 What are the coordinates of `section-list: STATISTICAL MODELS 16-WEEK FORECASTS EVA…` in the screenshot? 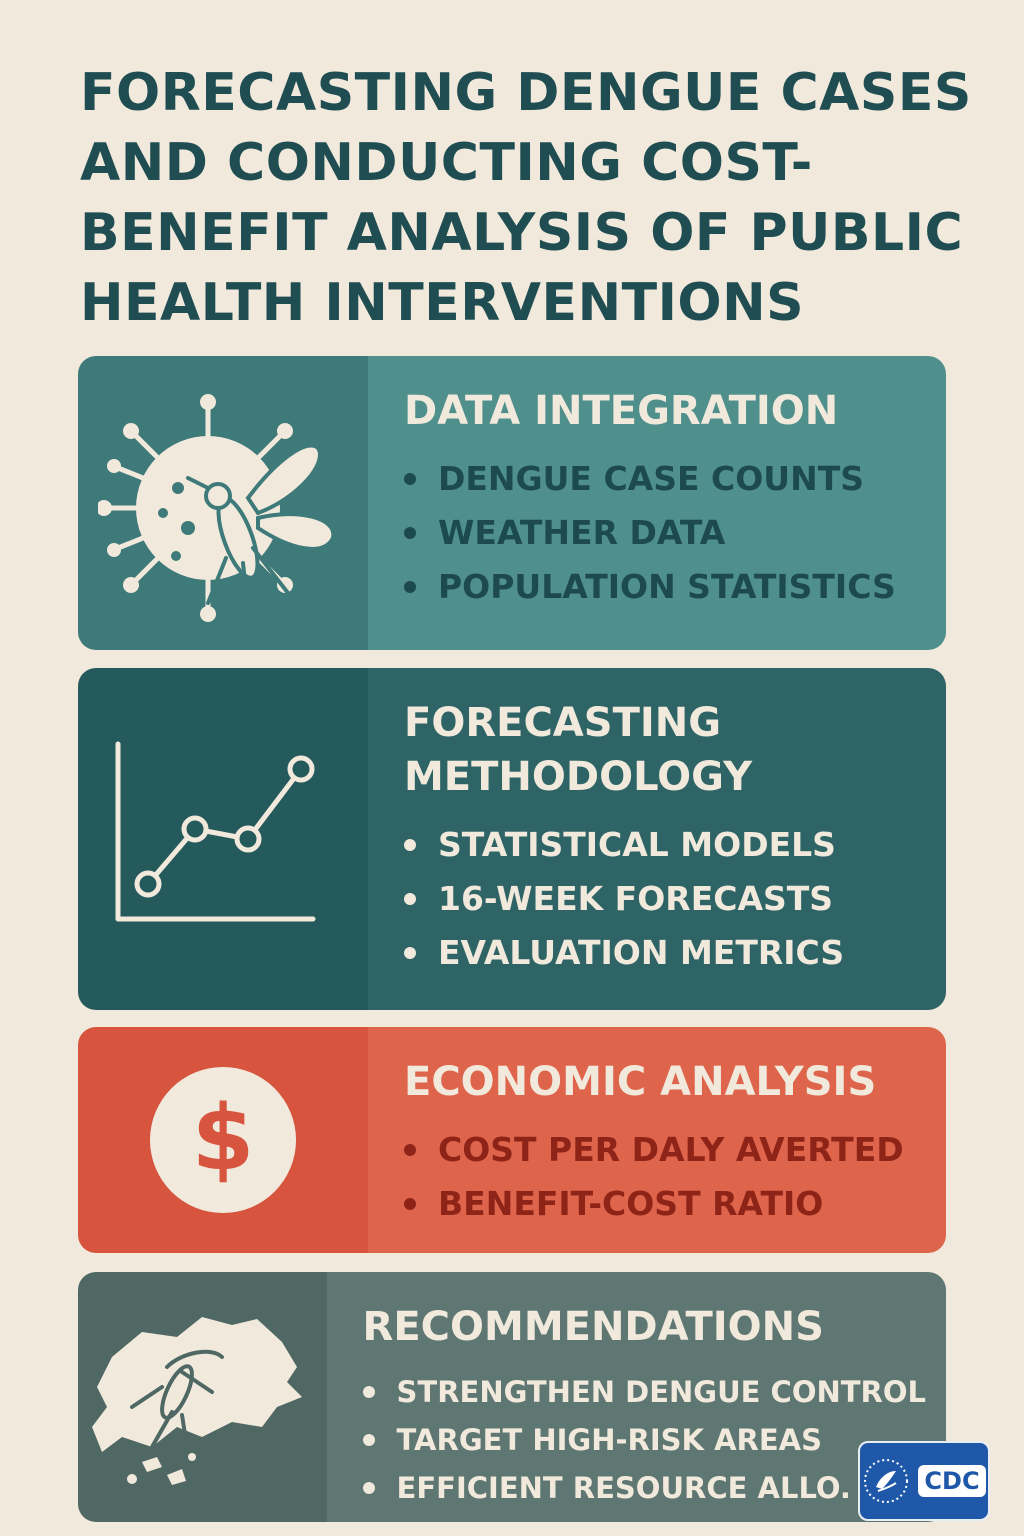 It's located at (665, 899).